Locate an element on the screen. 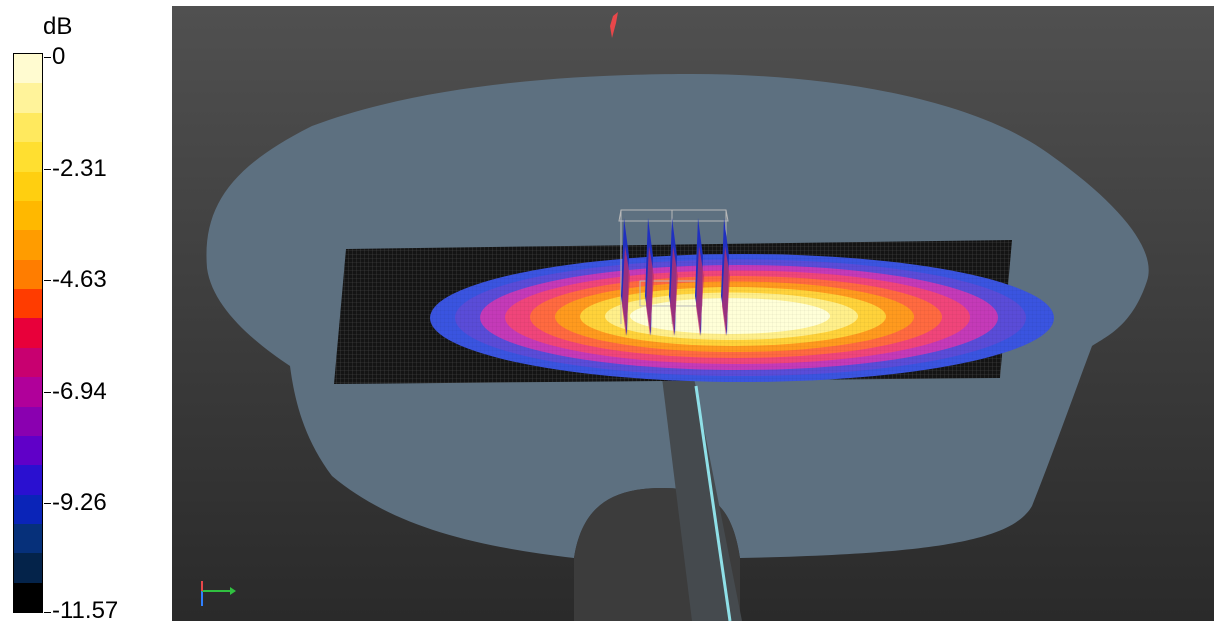 Image resolution: width=1214 pixels, height=624 pixels. legend-tick-label: -6.94 is located at coordinates (79, 391).